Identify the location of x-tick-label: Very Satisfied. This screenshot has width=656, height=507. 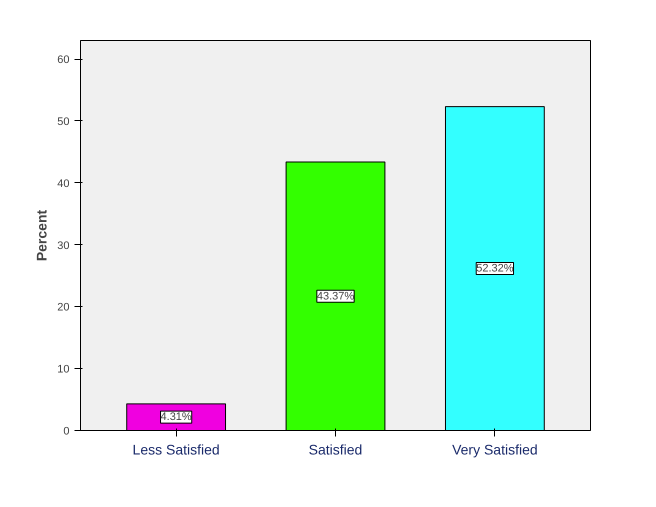
(495, 450).